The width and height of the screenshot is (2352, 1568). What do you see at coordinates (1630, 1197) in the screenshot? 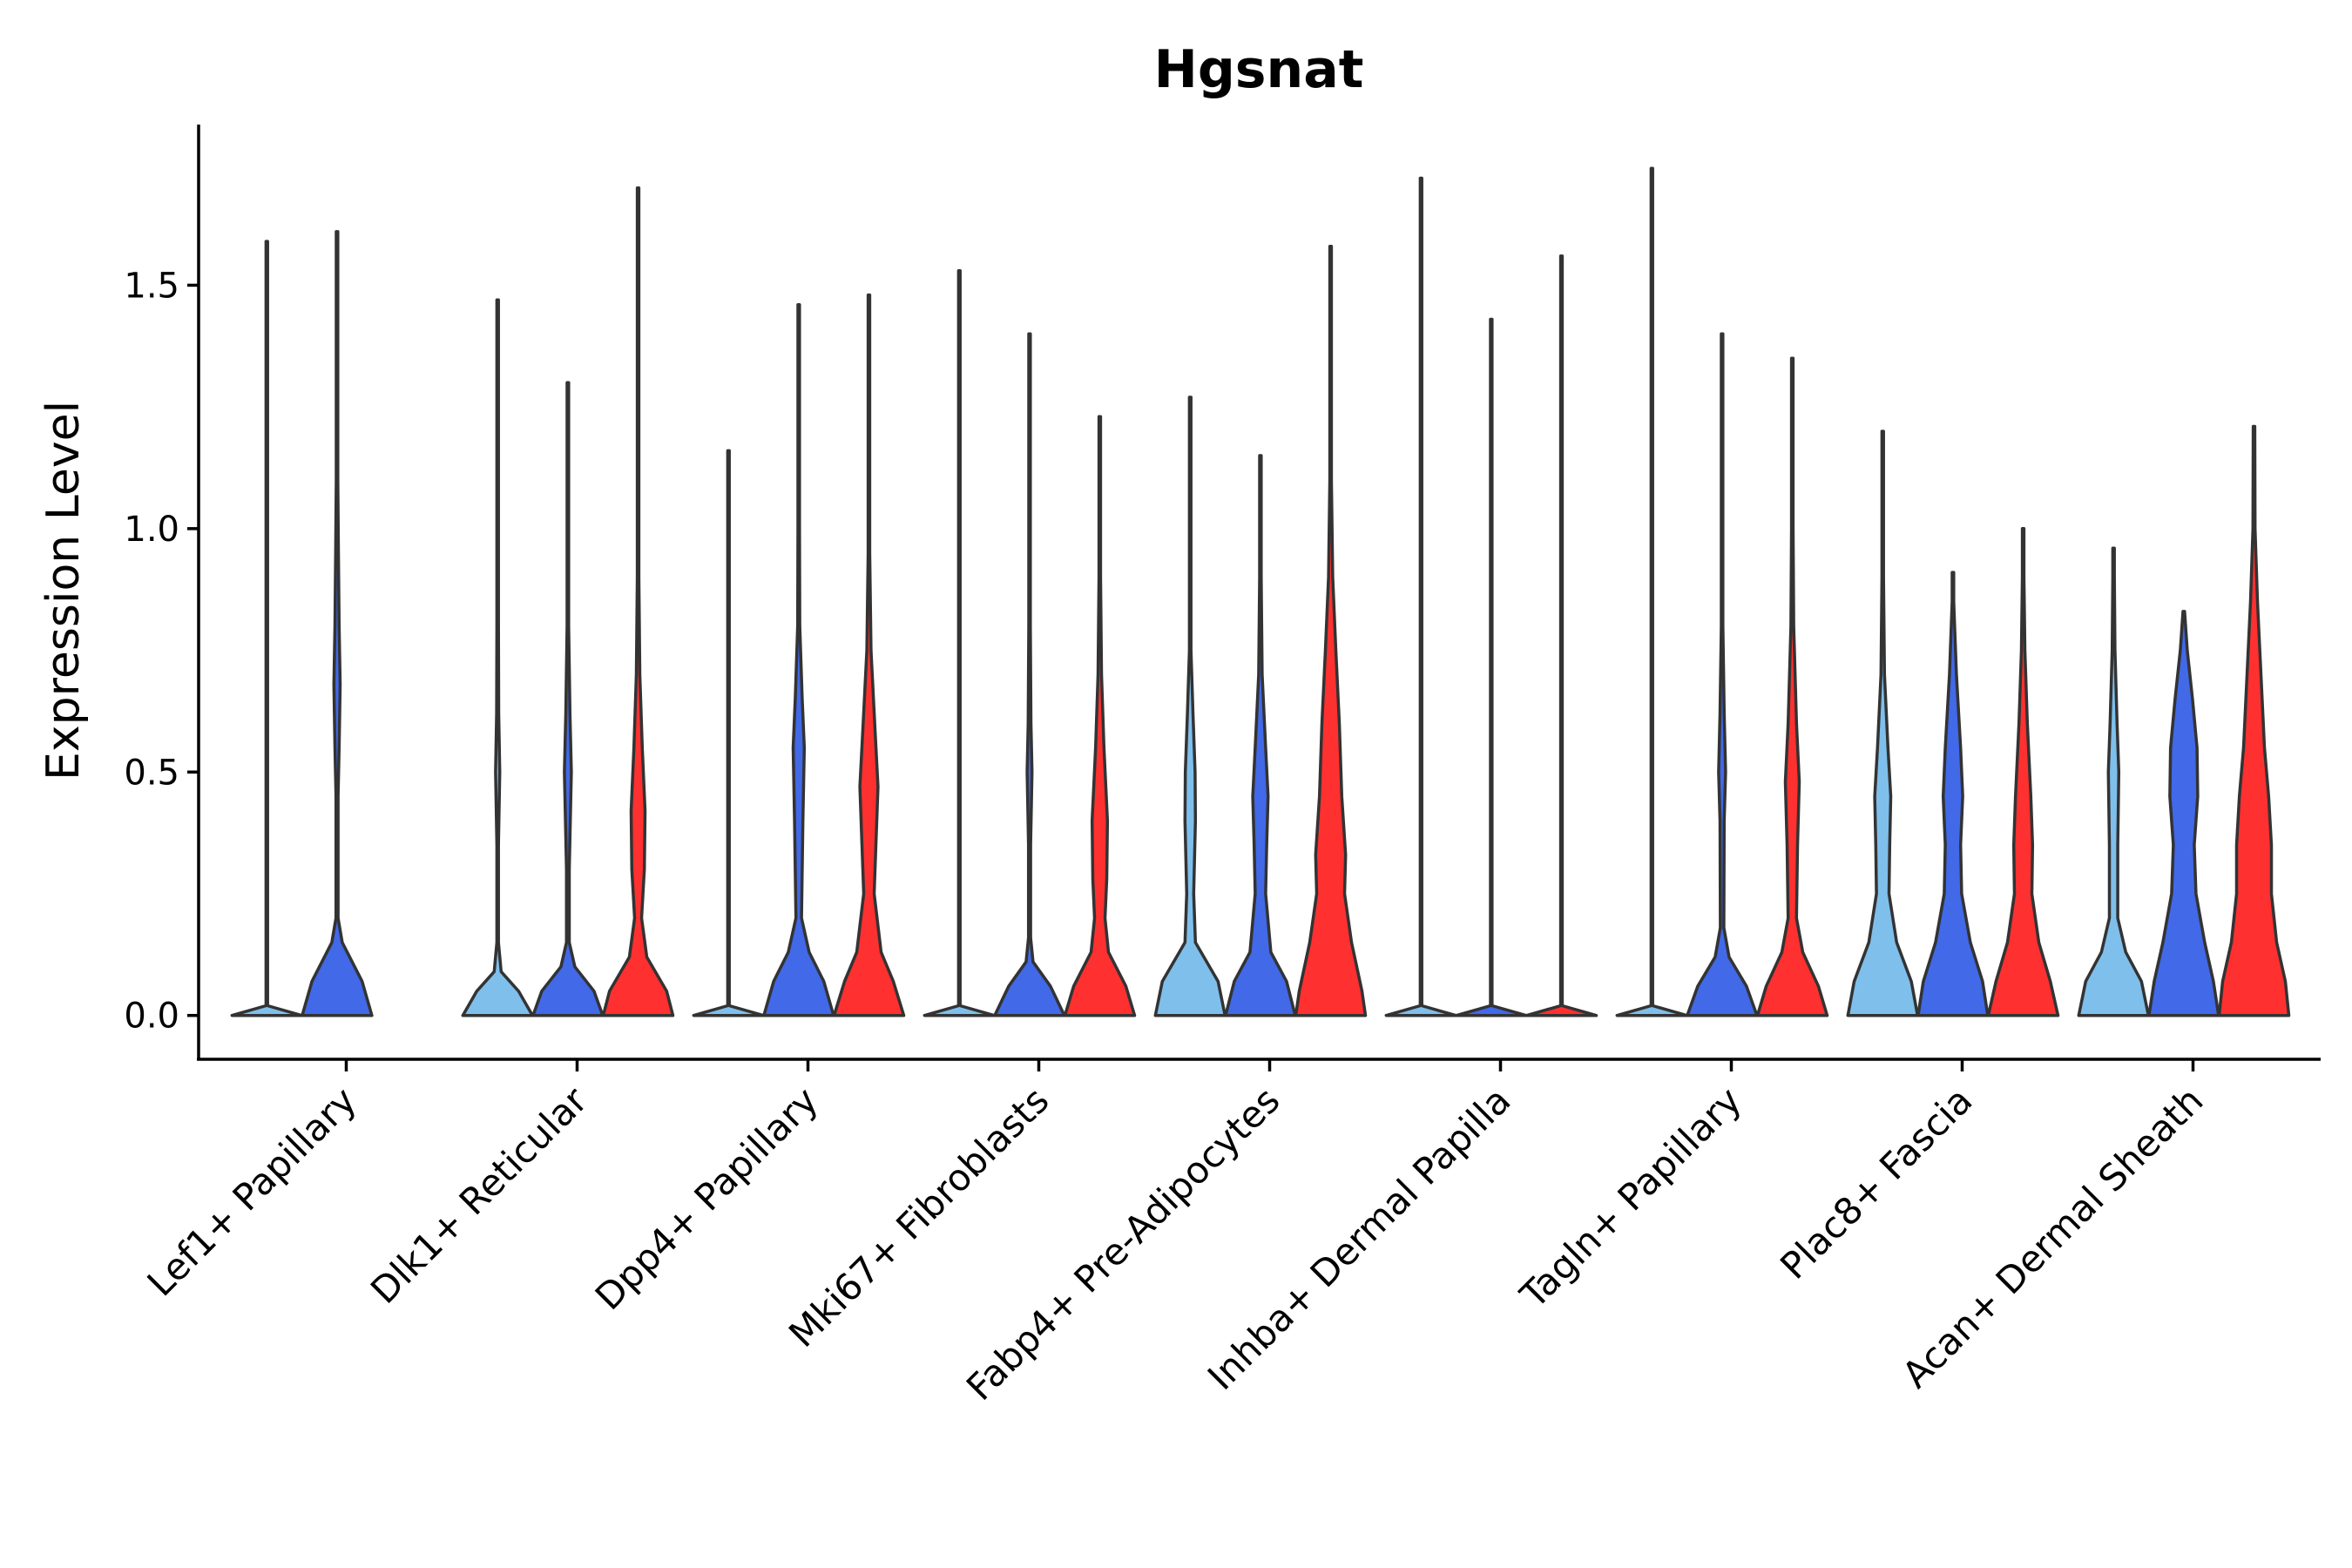
I see `x-tick-label: Tagln+ Papillary` at bounding box center [1630, 1197].